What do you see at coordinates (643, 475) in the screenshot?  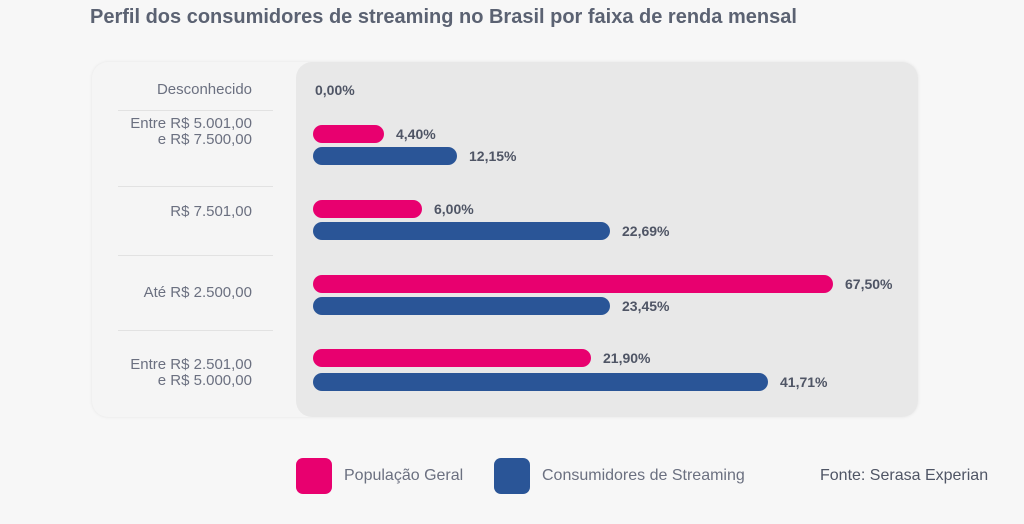 I see `legend-label-consumidores: Consumidores de Streaming` at bounding box center [643, 475].